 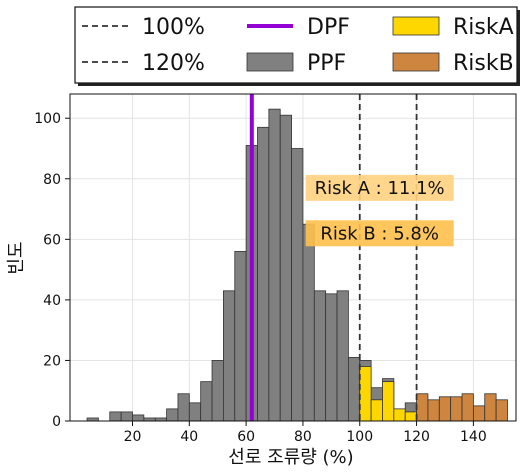 I want to click on y-tick-label: 20, so click(x=52, y=361).